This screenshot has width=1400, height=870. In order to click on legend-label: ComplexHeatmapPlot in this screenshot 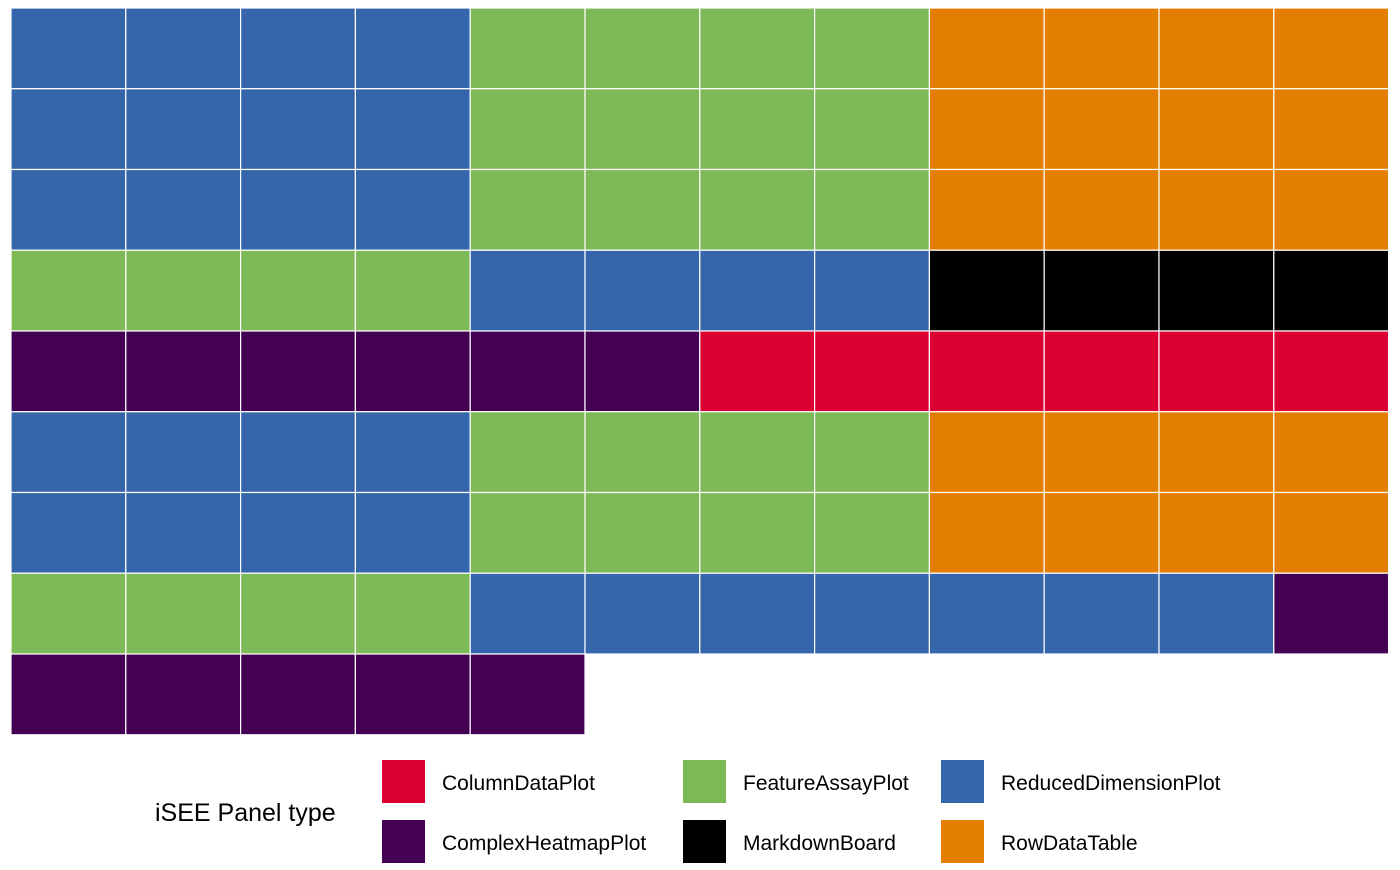, I will do `click(544, 843)`.